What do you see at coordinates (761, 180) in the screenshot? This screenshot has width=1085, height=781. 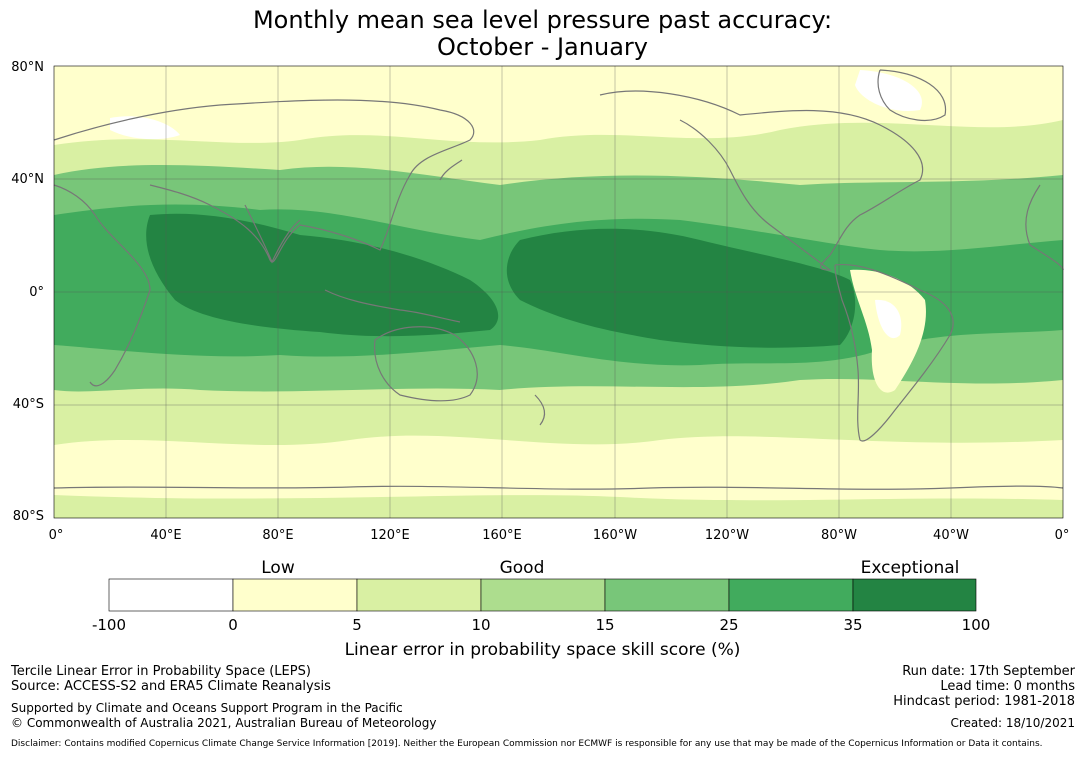 I see `coast-north-america` at bounding box center [761, 180].